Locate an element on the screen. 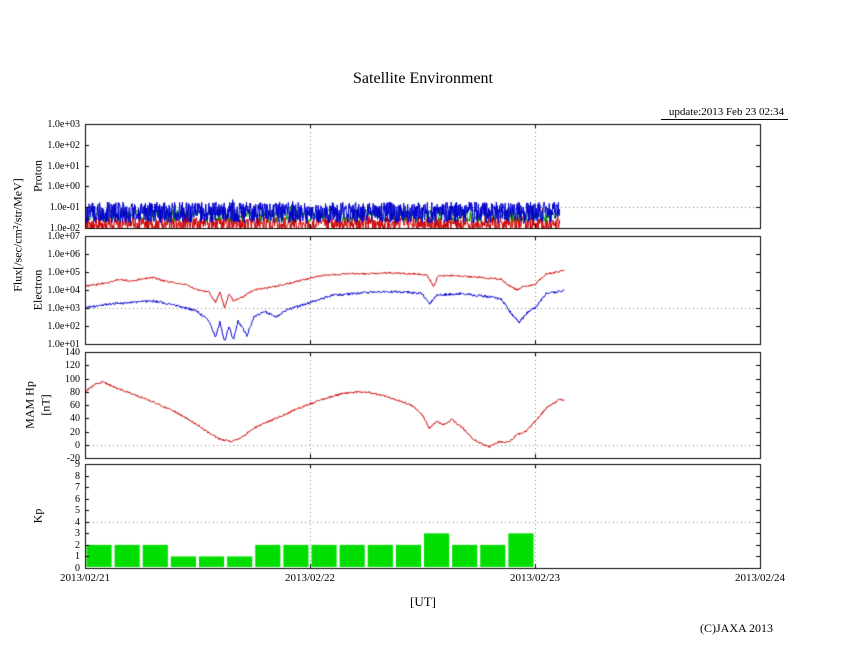 This screenshot has height=655, width=846. ytick-label: 1.0e+06 is located at coordinates (63, 254).